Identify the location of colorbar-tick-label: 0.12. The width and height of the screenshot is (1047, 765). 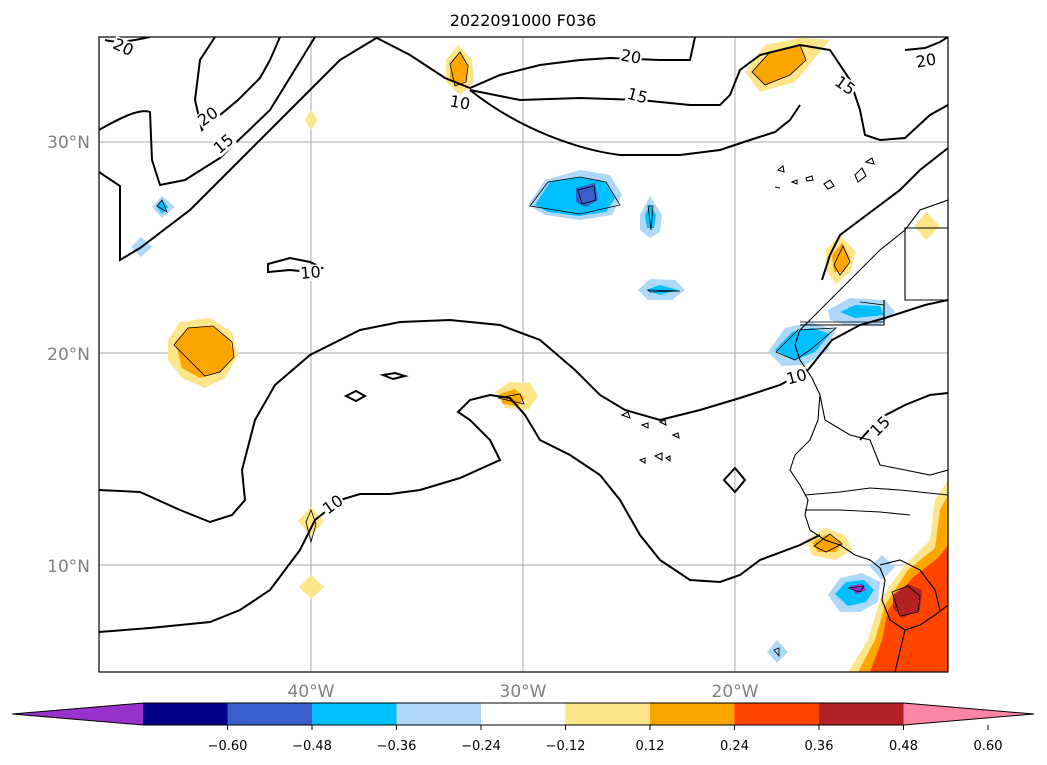
(650, 746).